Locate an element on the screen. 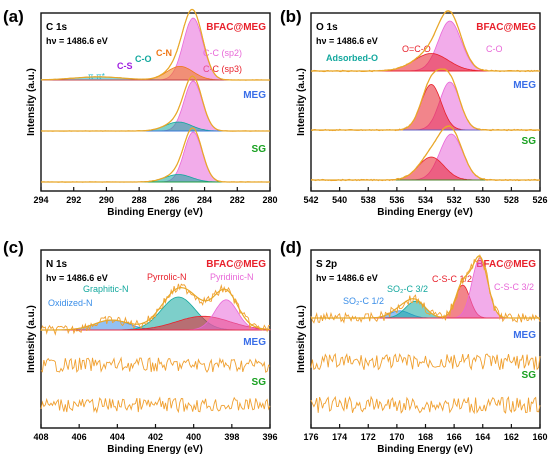  x-tick-label: 406 is located at coordinates (79, 437).